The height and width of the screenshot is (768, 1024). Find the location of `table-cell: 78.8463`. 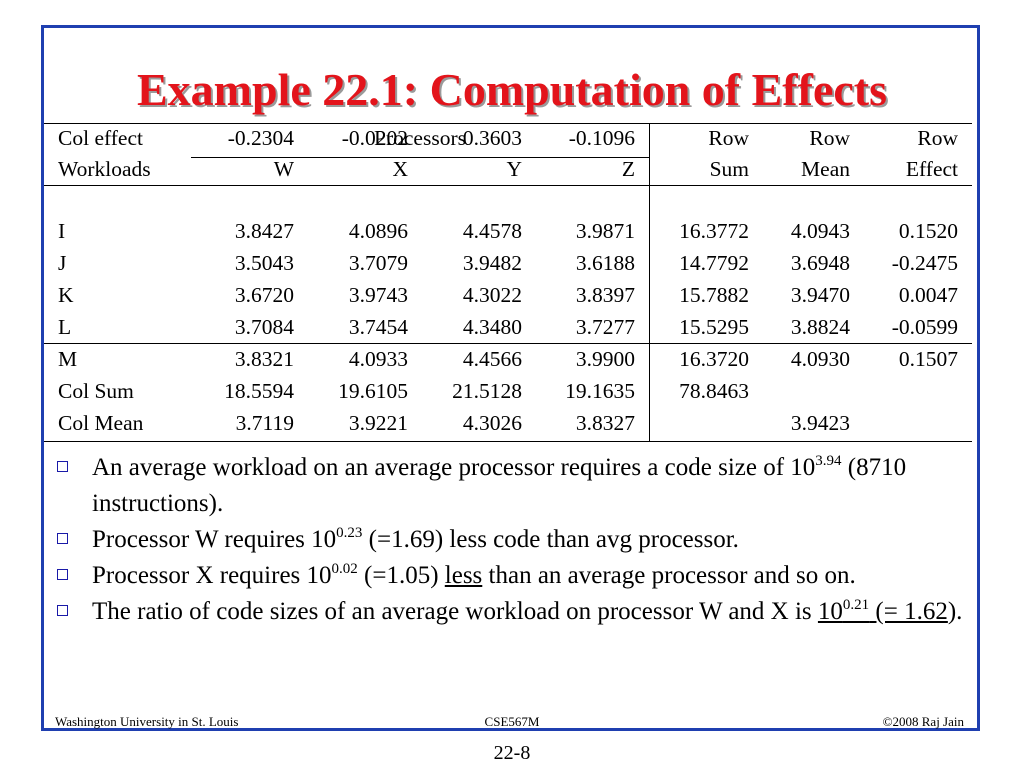

table-cell: 78.8463 is located at coordinates (714, 391).